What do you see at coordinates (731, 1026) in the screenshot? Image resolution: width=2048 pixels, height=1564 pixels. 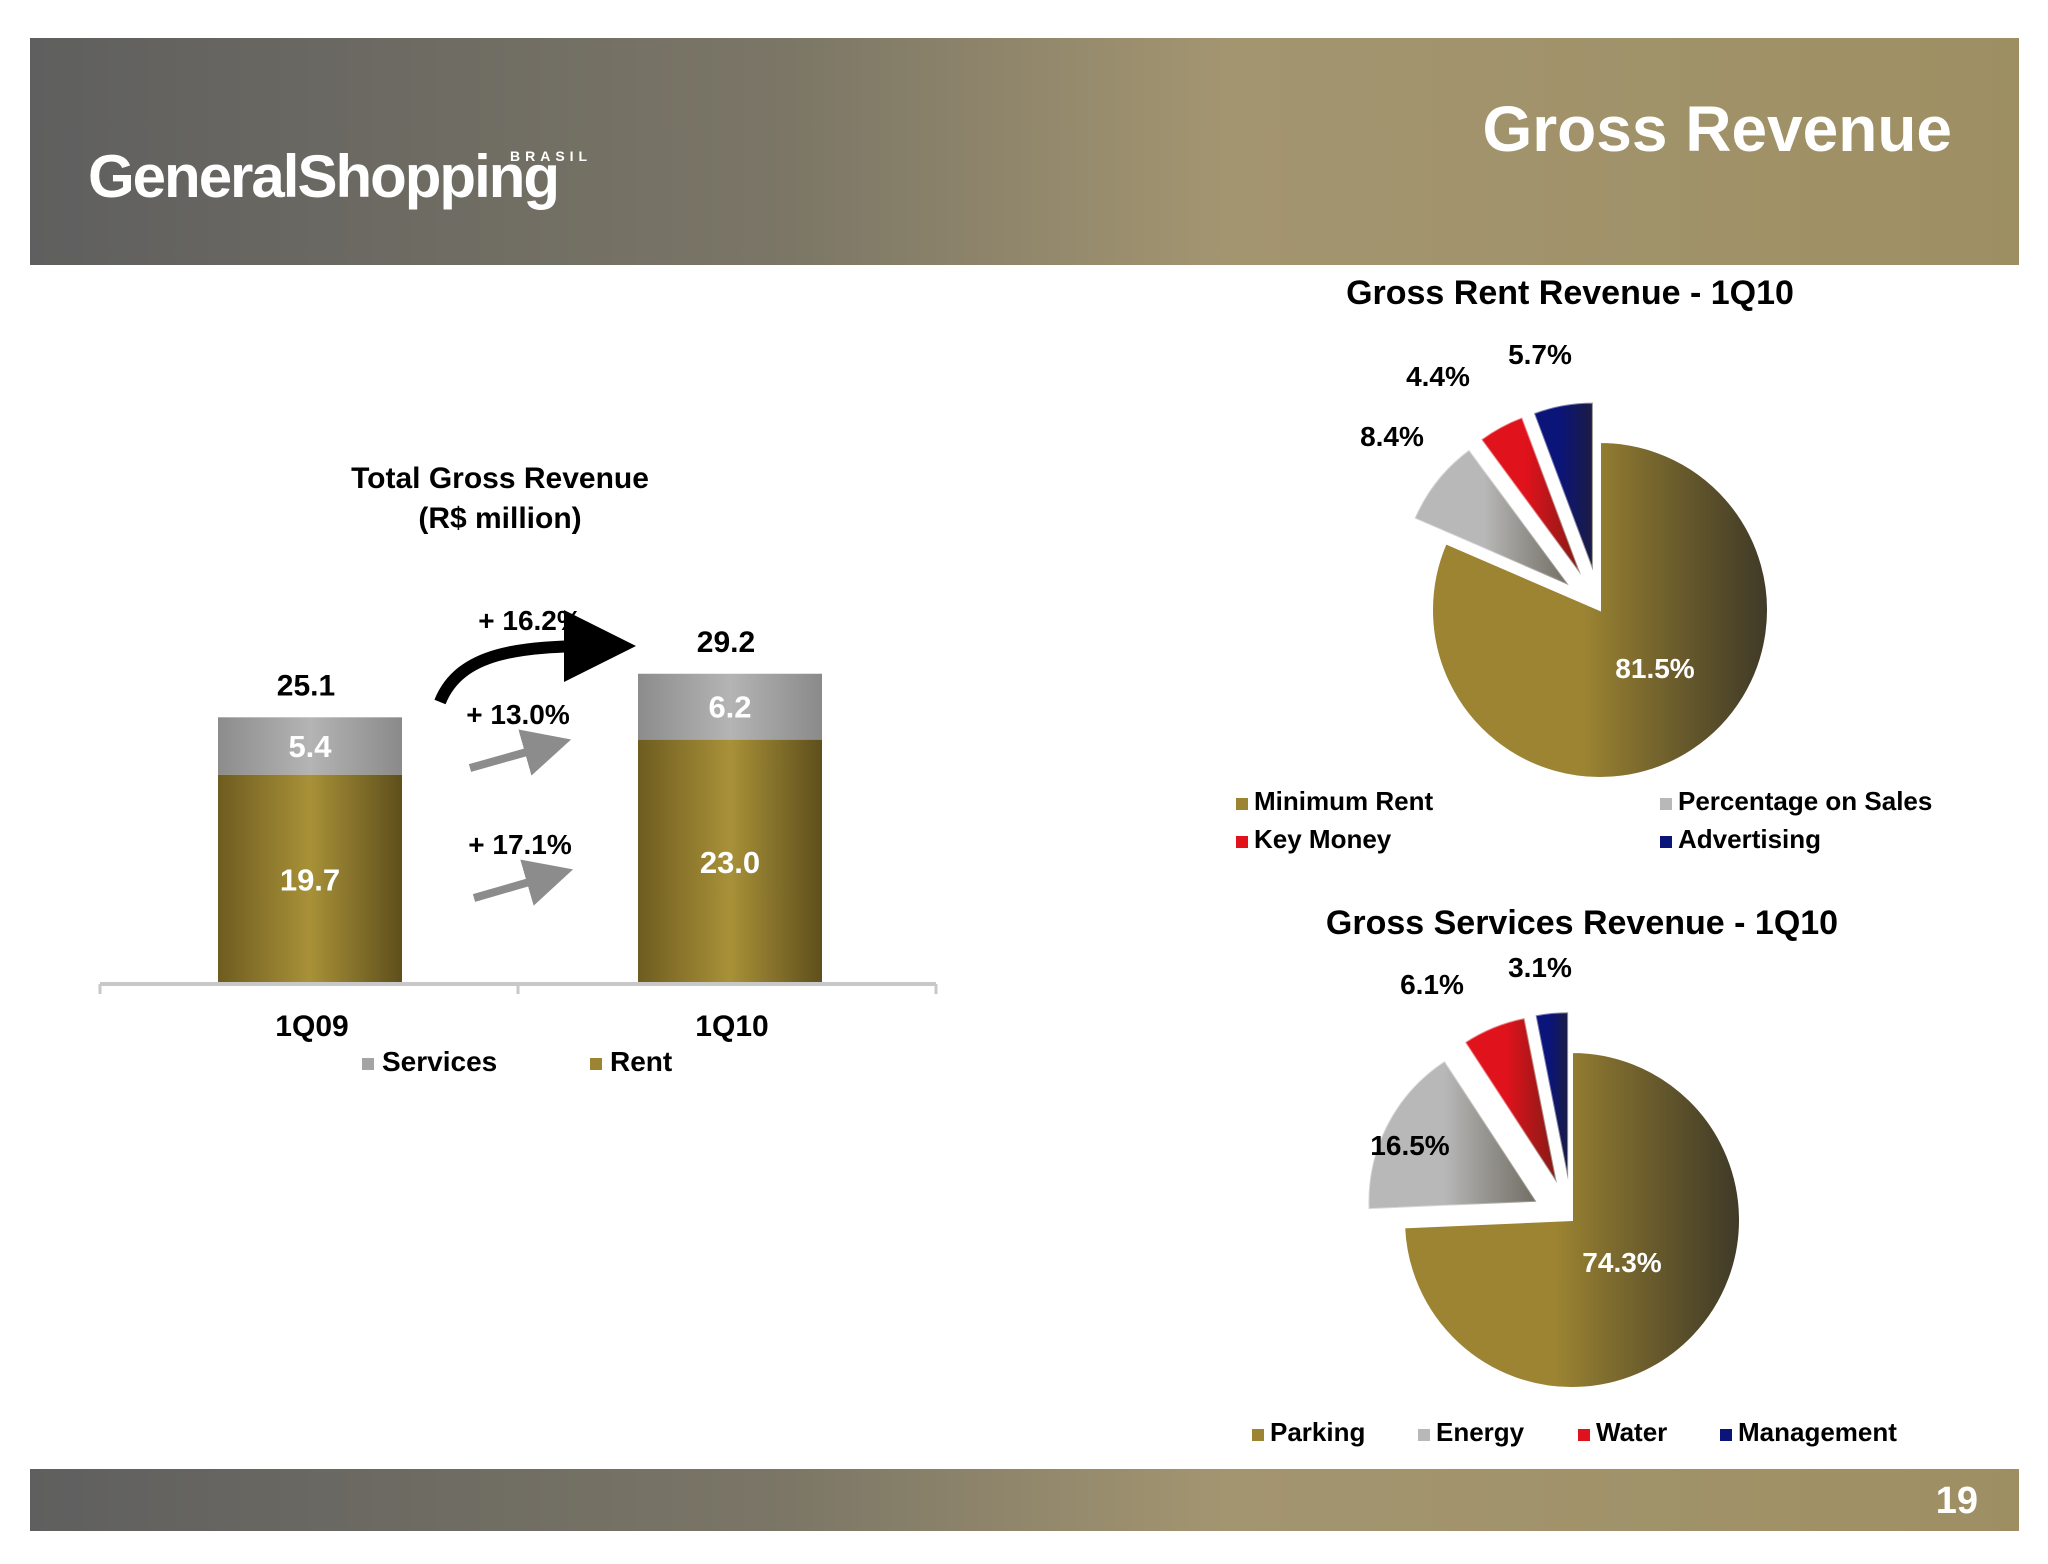 I see `x-axis-category-label: 1Q10` at bounding box center [731, 1026].